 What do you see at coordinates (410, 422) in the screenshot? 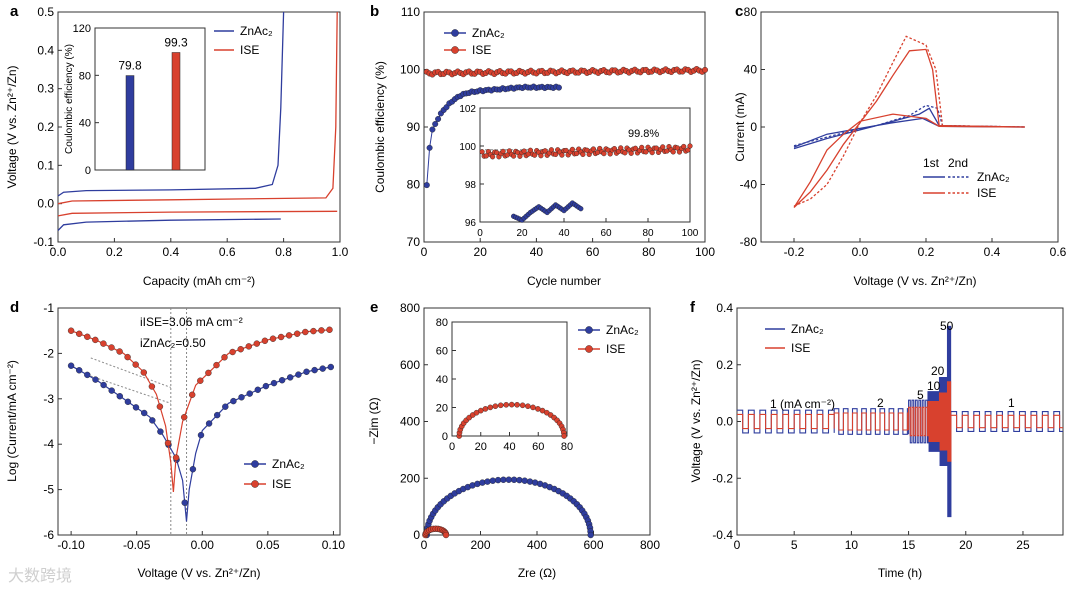
I see `panel-e-y-tick-label: 400` at bounding box center [410, 422].